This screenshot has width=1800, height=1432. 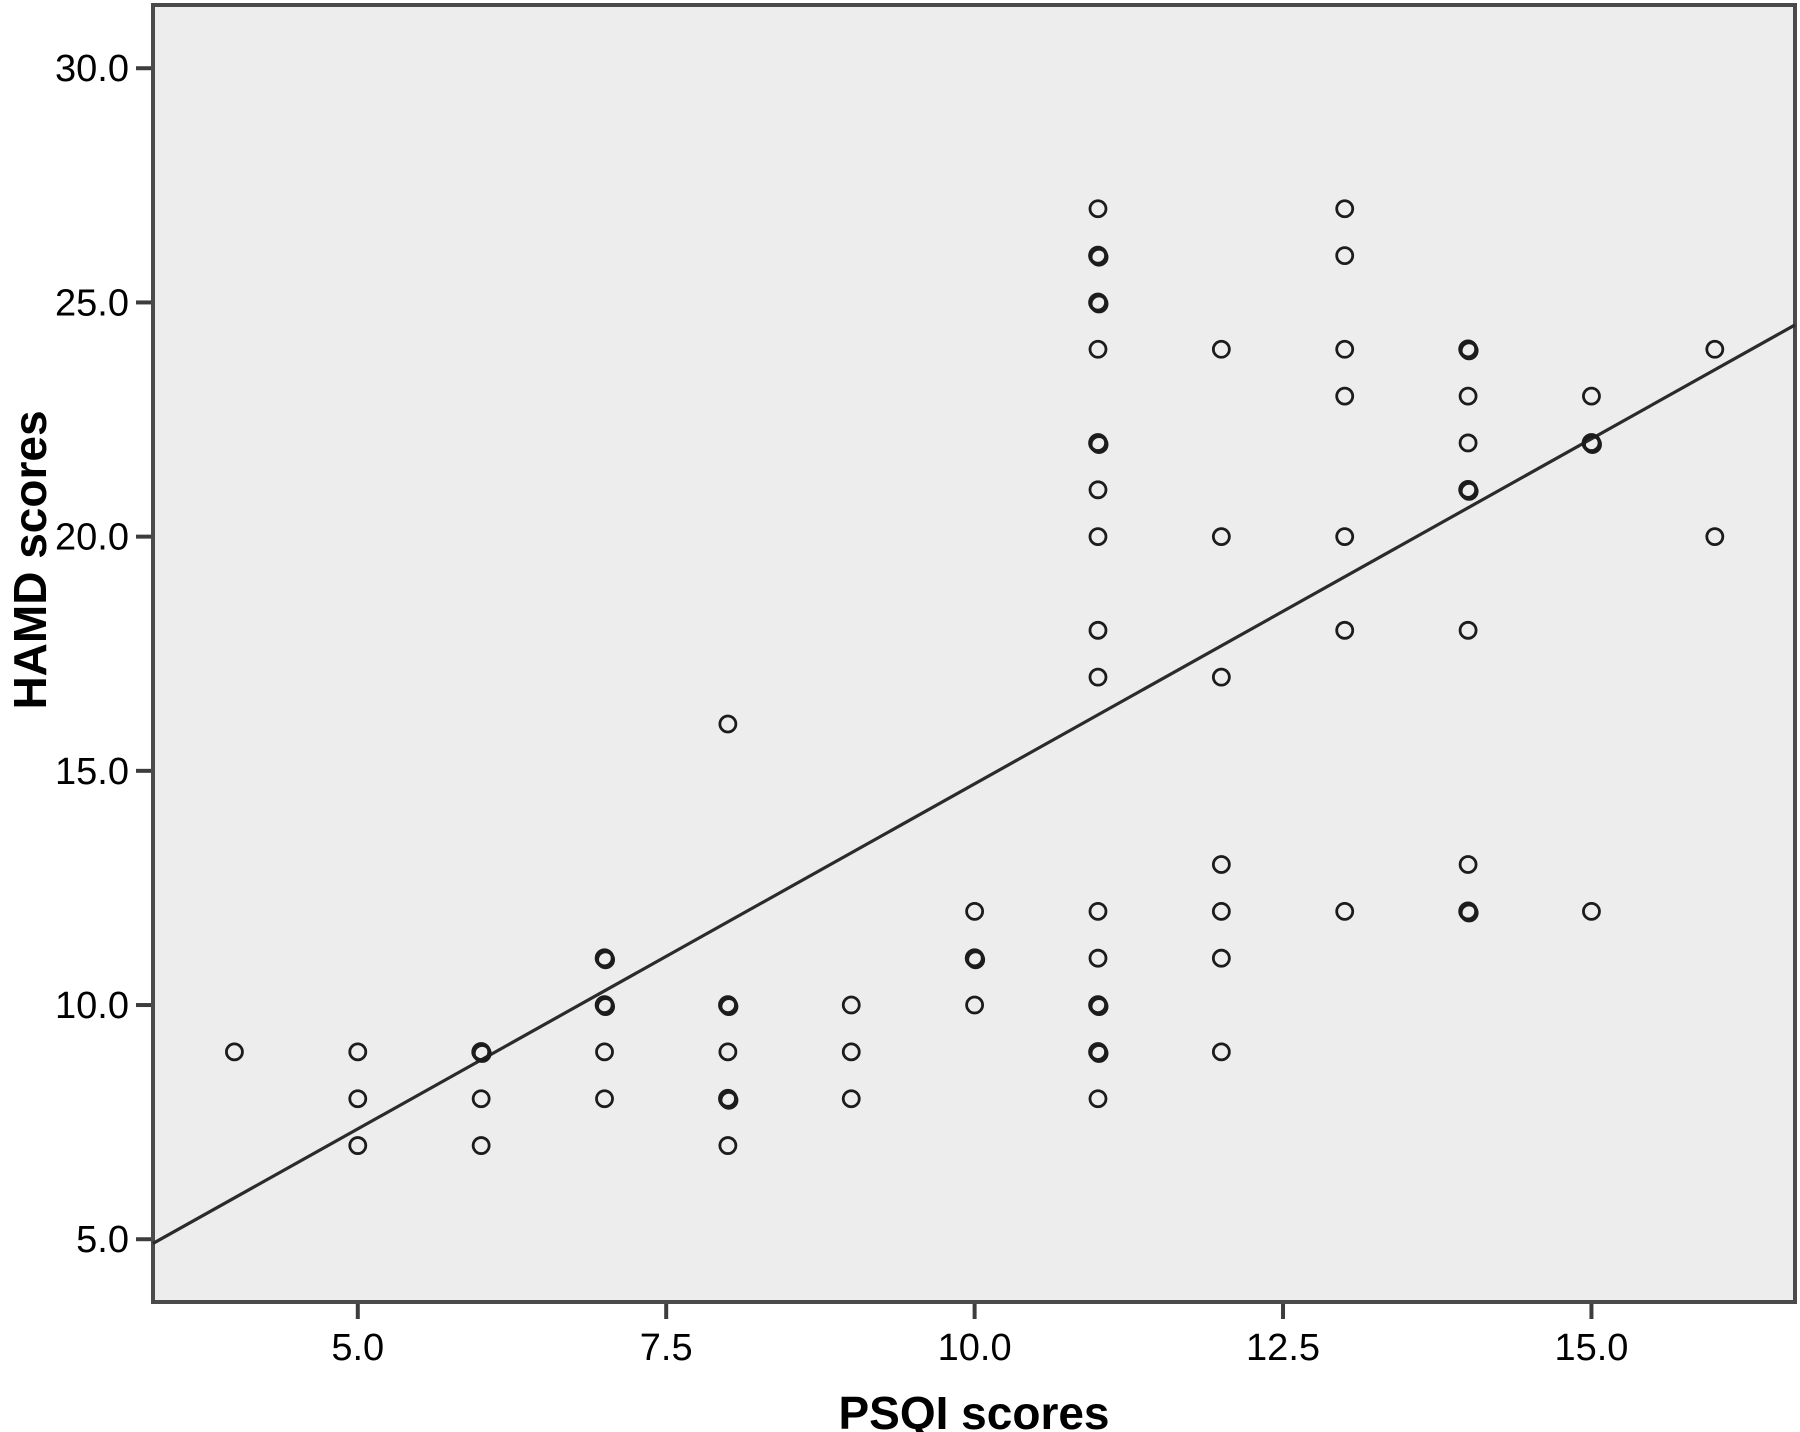 What do you see at coordinates (92, 538) in the screenshot?
I see `y-tick-label: 20.0` at bounding box center [92, 538].